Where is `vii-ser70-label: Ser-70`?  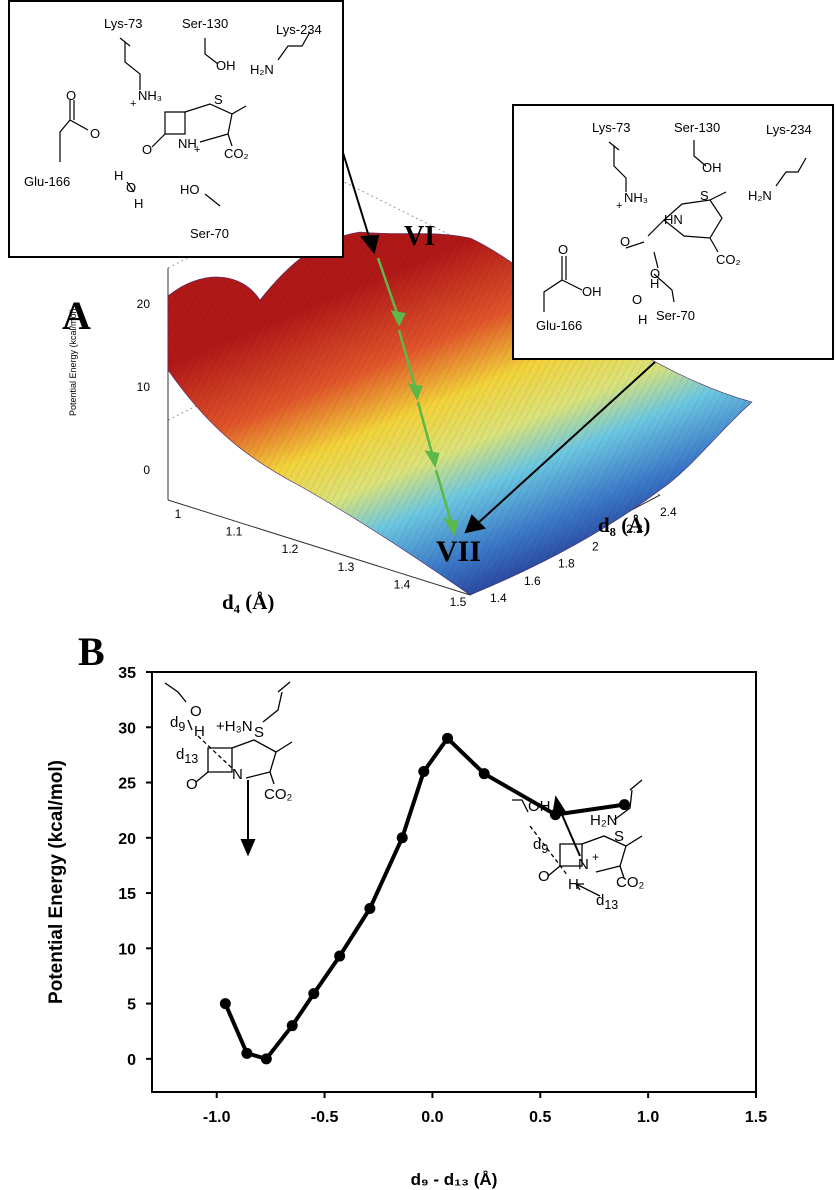 vii-ser70-label: Ser-70 is located at coordinates (676, 315).